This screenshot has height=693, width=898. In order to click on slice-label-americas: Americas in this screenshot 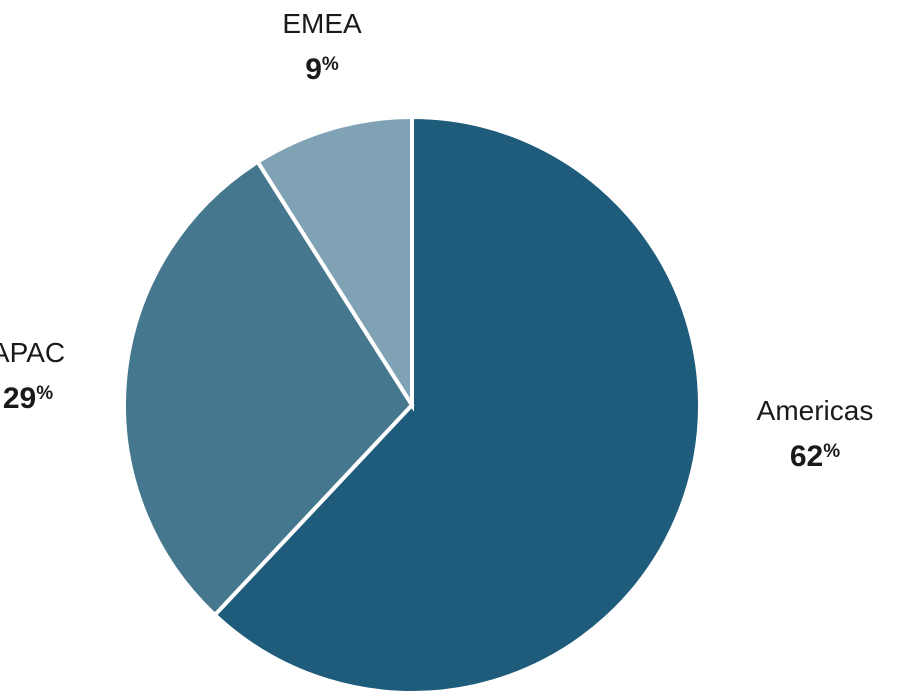, I will do `click(815, 410)`.